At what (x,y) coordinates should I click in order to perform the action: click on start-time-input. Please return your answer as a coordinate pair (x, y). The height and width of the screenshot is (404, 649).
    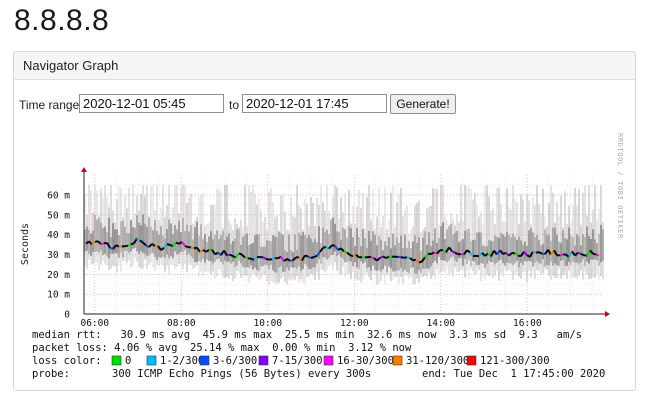
    Looking at the image, I should click on (151, 103).